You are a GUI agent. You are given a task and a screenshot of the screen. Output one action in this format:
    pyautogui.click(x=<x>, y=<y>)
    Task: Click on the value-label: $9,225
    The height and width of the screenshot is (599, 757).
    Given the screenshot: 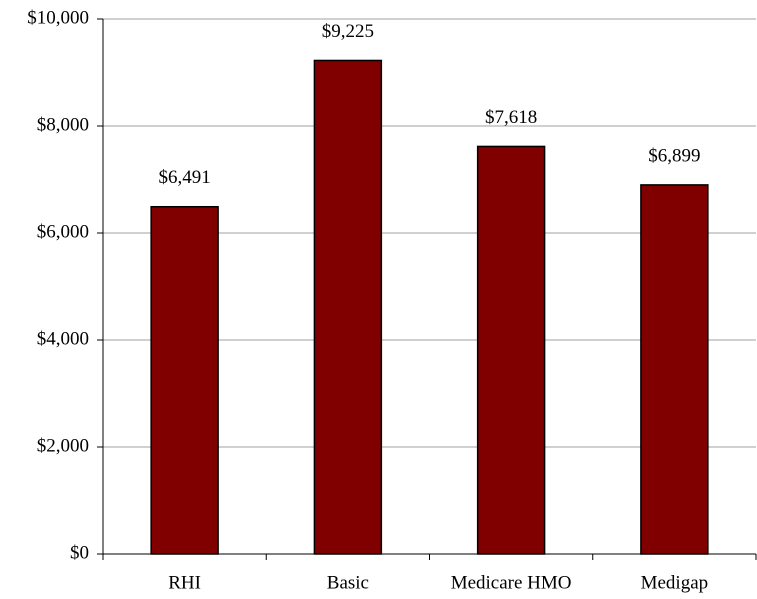 What is the action you would take?
    pyautogui.click(x=348, y=31)
    